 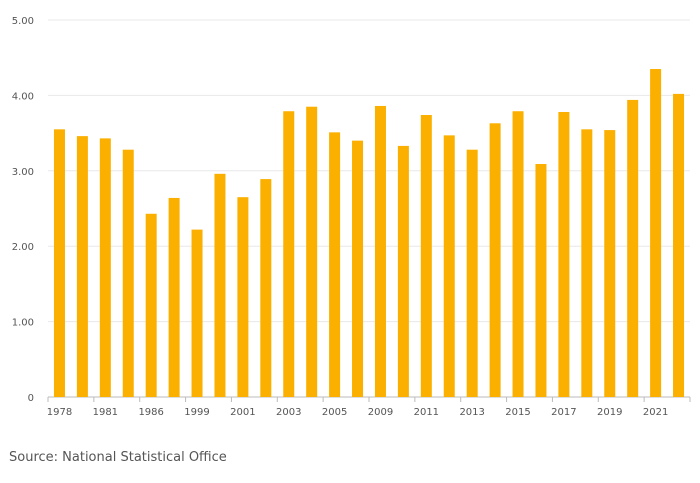 I want to click on x-tick-label: 2009, so click(x=380, y=412).